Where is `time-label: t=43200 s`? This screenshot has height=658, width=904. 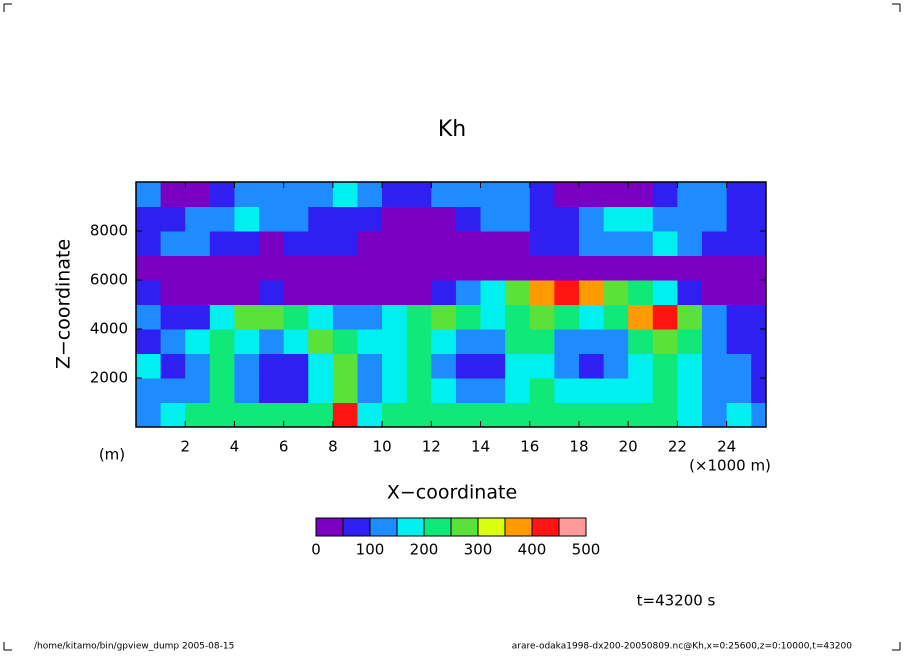
time-label: t=43200 s is located at coordinates (676, 601).